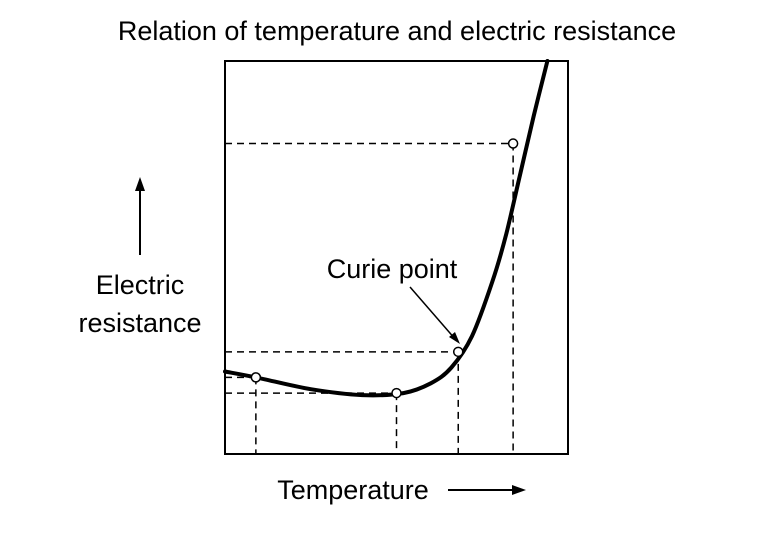 The height and width of the screenshot is (544, 768). Describe the element at coordinates (353, 490) in the screenshot. I see `x-axis-label: Temperature` at that location.